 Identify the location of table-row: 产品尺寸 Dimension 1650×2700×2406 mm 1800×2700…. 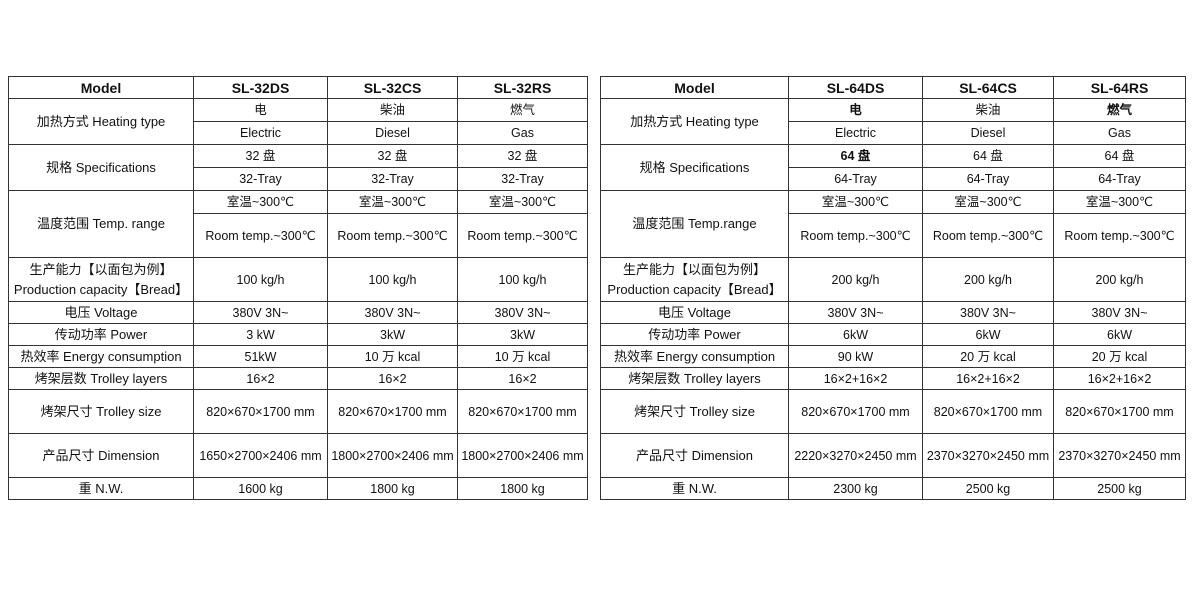
(298, 455).